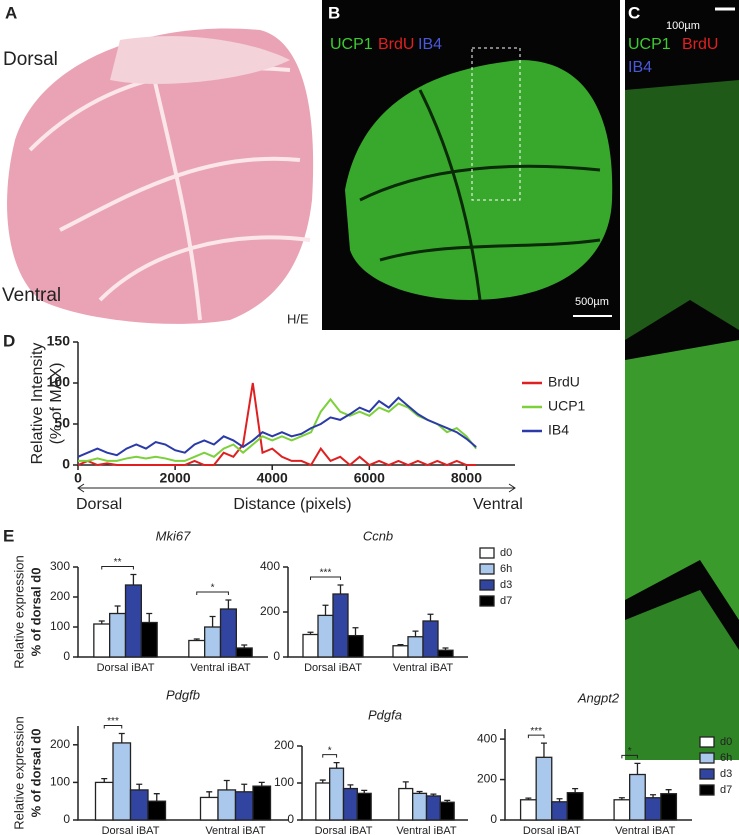 The image size is (739, 835). I want to click on chart-title: Mki67, so click(173, 535).